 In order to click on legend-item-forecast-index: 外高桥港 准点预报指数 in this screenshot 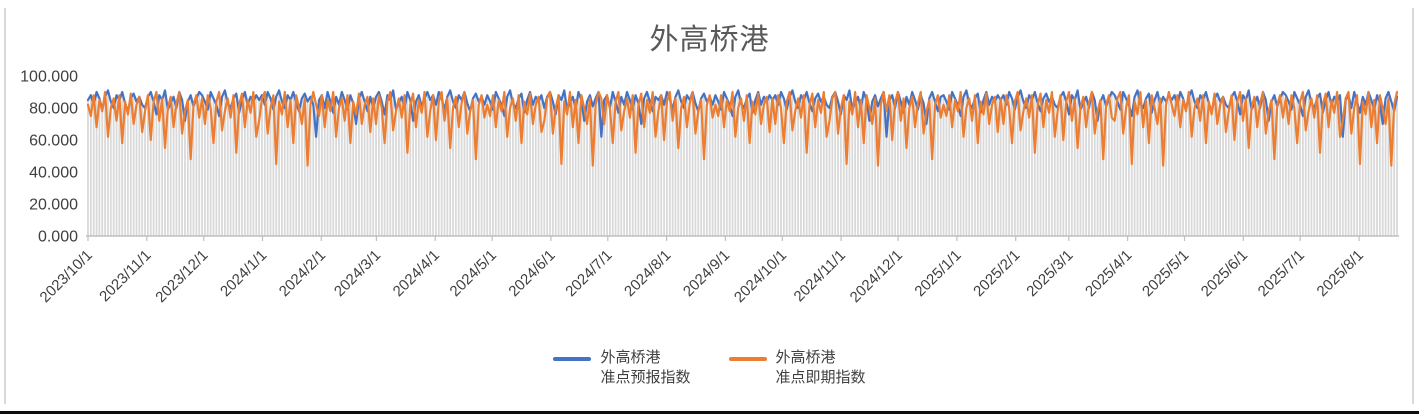, I will do `click(622, 368)`.